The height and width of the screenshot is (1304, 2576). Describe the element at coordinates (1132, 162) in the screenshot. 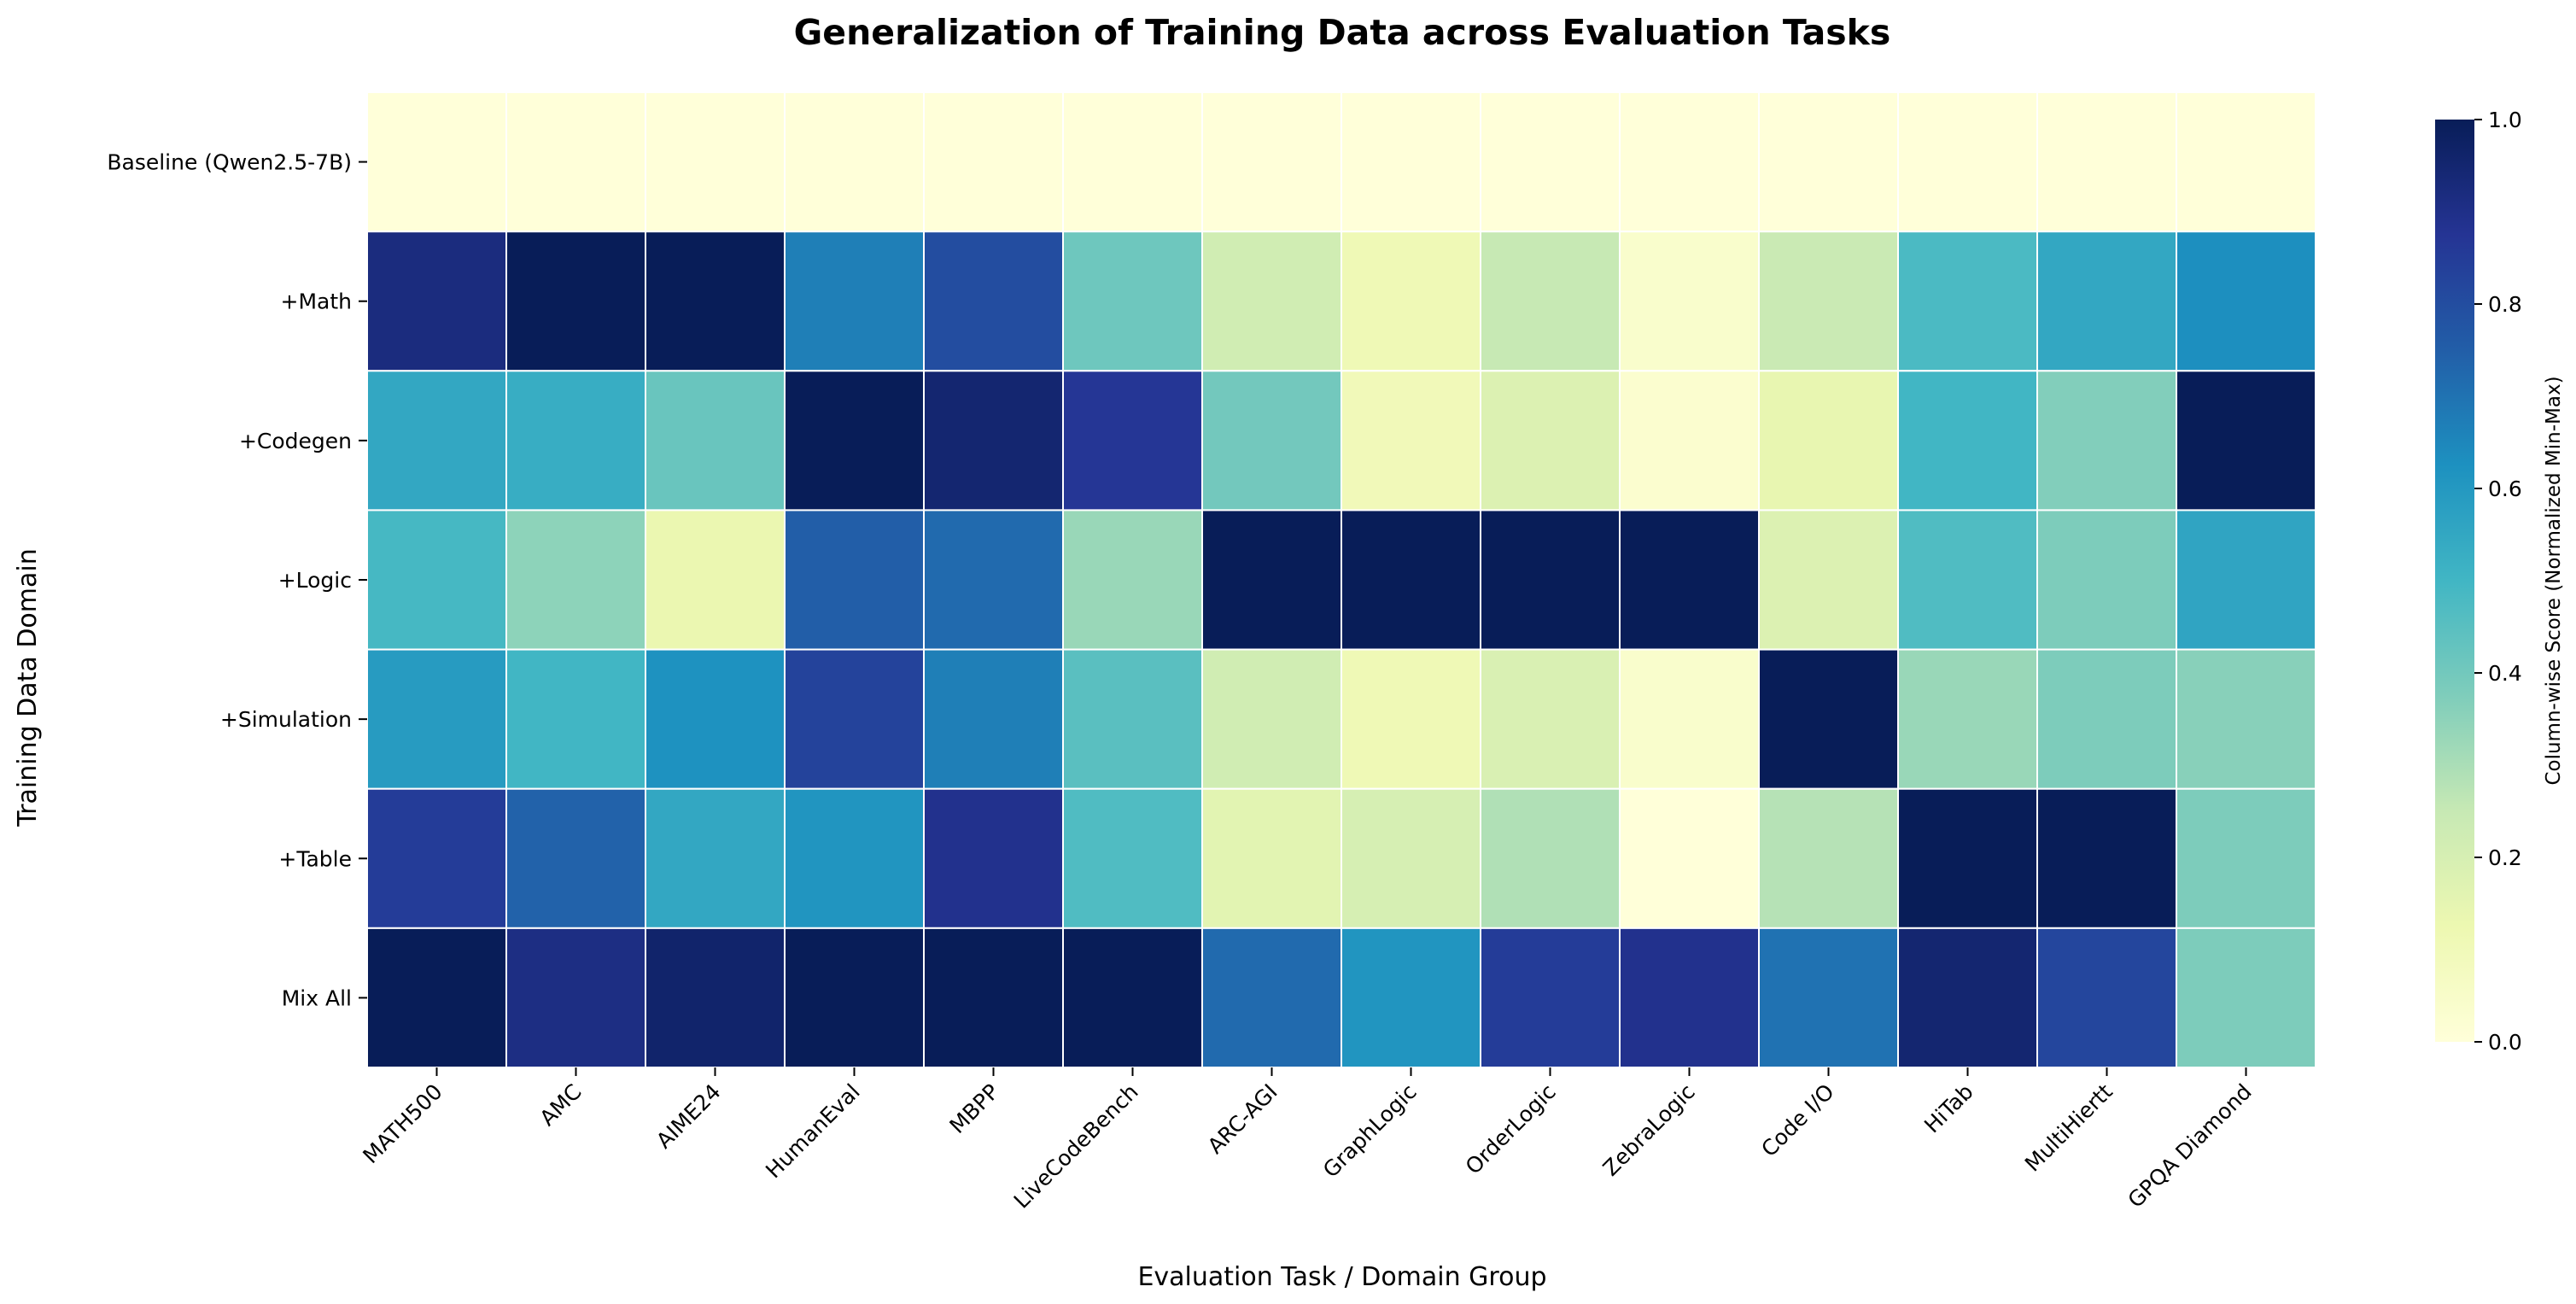

I see `heatmap-cell-baseline-qwen2-5-7b-livecodebench` at that location.